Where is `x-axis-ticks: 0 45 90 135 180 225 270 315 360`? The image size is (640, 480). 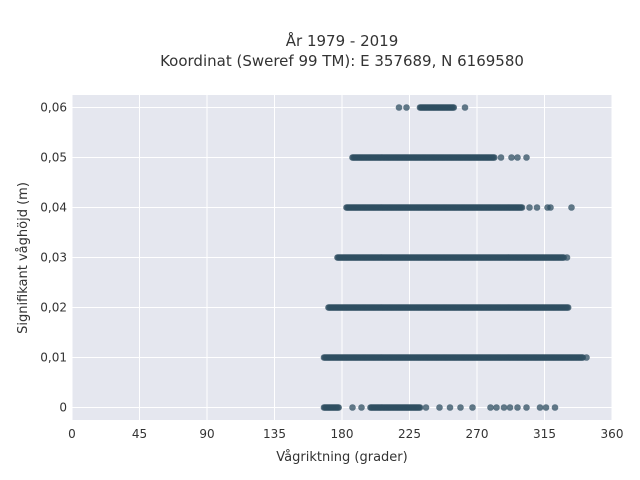 x-axis-ticks: 0 45 90 135 180 225 270 315 360 is located at coordinates (345, 434).